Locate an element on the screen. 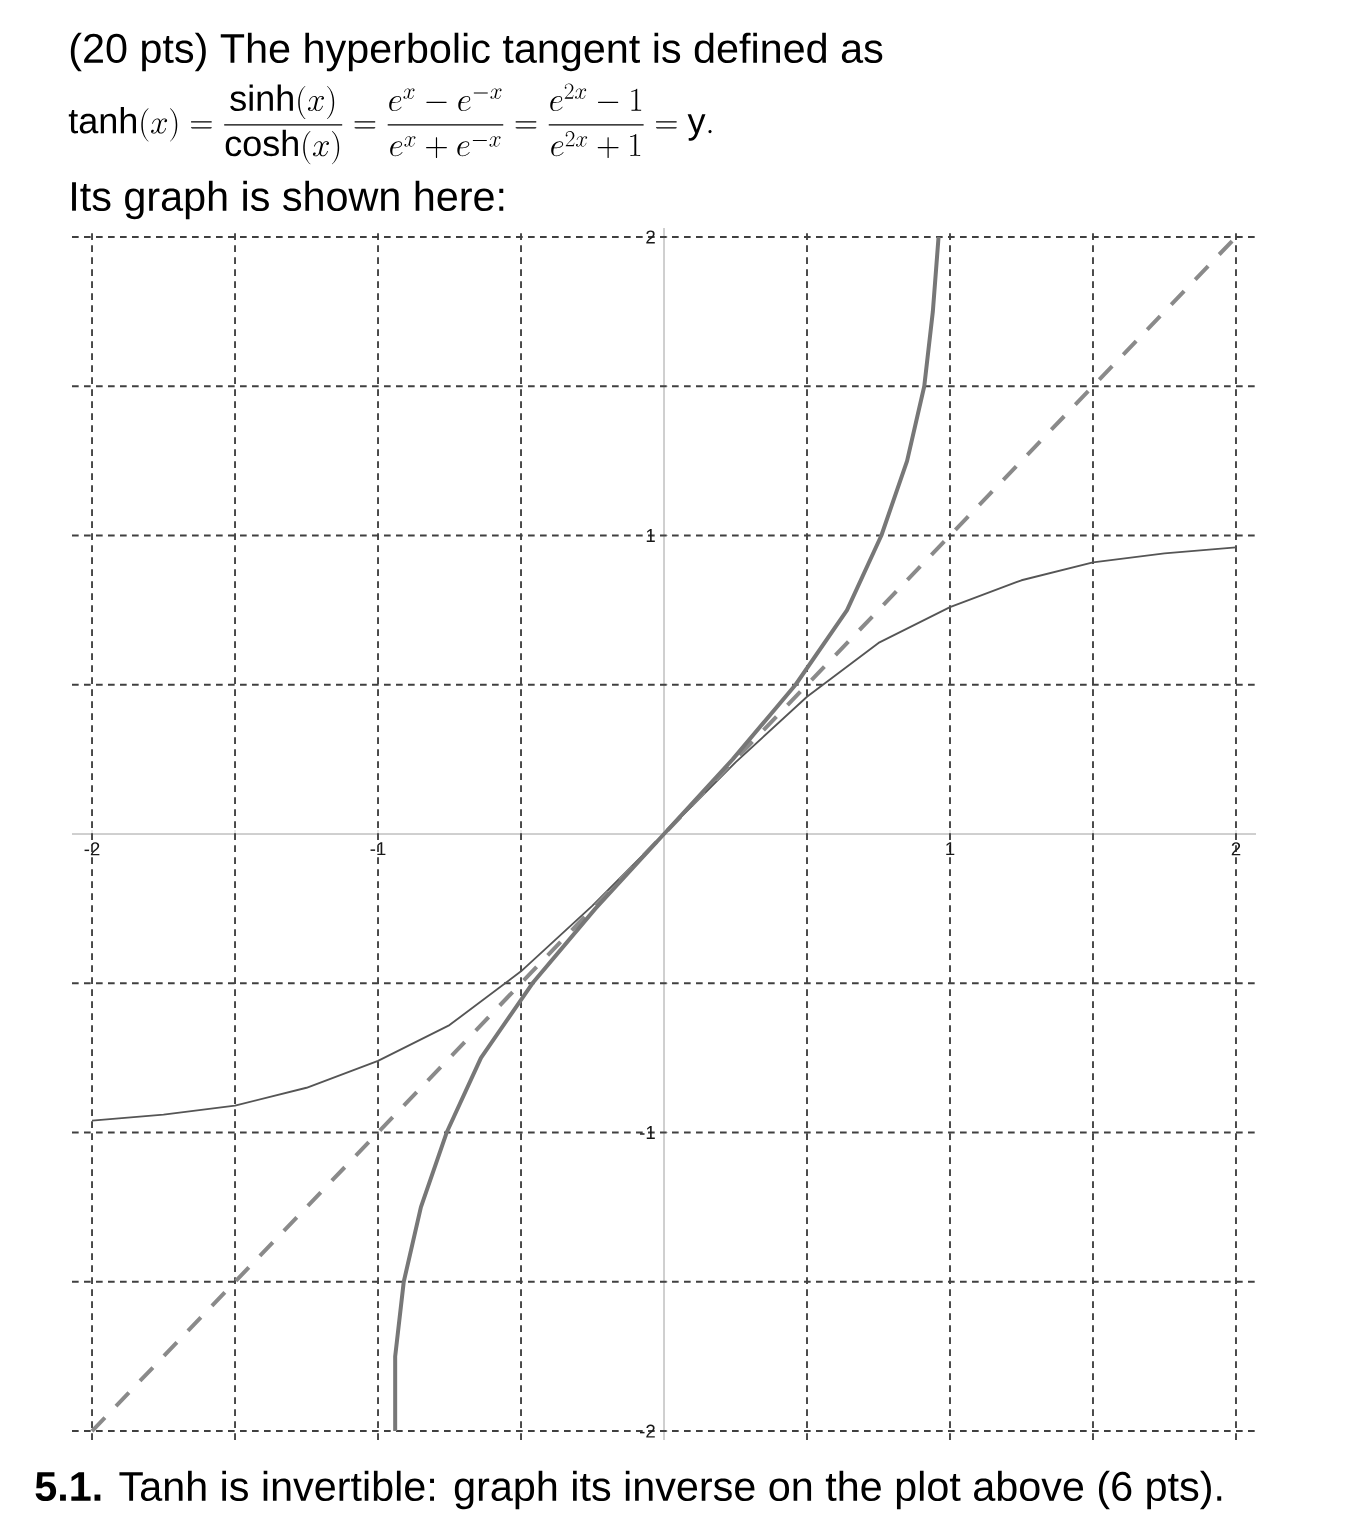 The height and width of the screenshot is (1528, 1347). x-tick-label: -1 is located at coordinates (378, 849).